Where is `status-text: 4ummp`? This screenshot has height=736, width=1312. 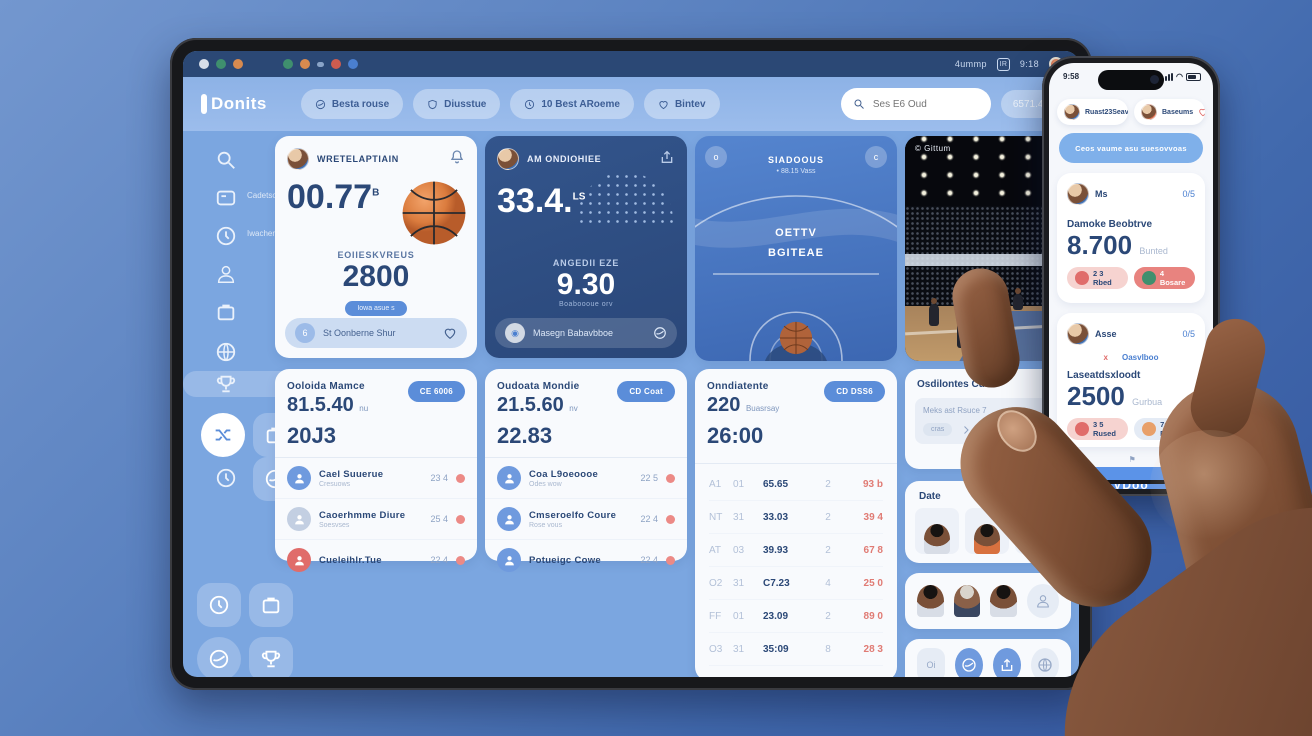
status-text: 4ummp is located at coordinates (970, 64).